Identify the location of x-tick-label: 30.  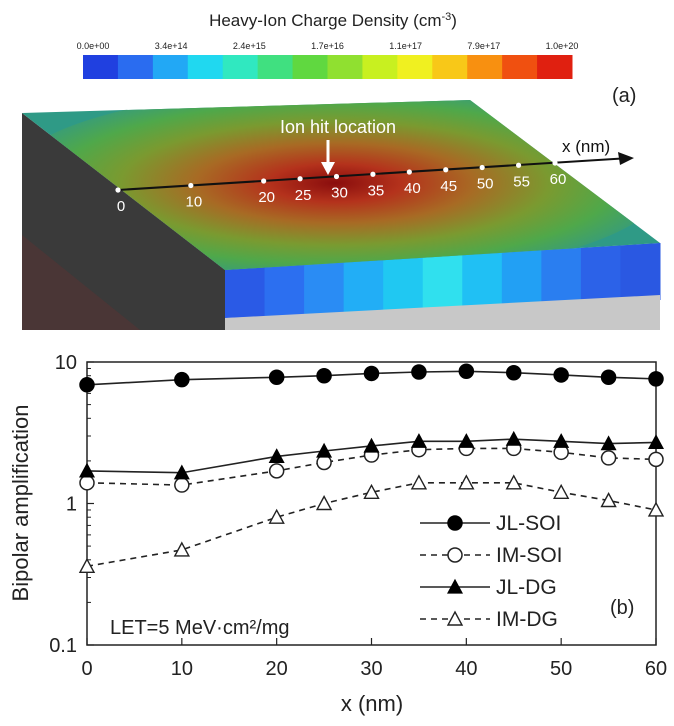
(371, 669).